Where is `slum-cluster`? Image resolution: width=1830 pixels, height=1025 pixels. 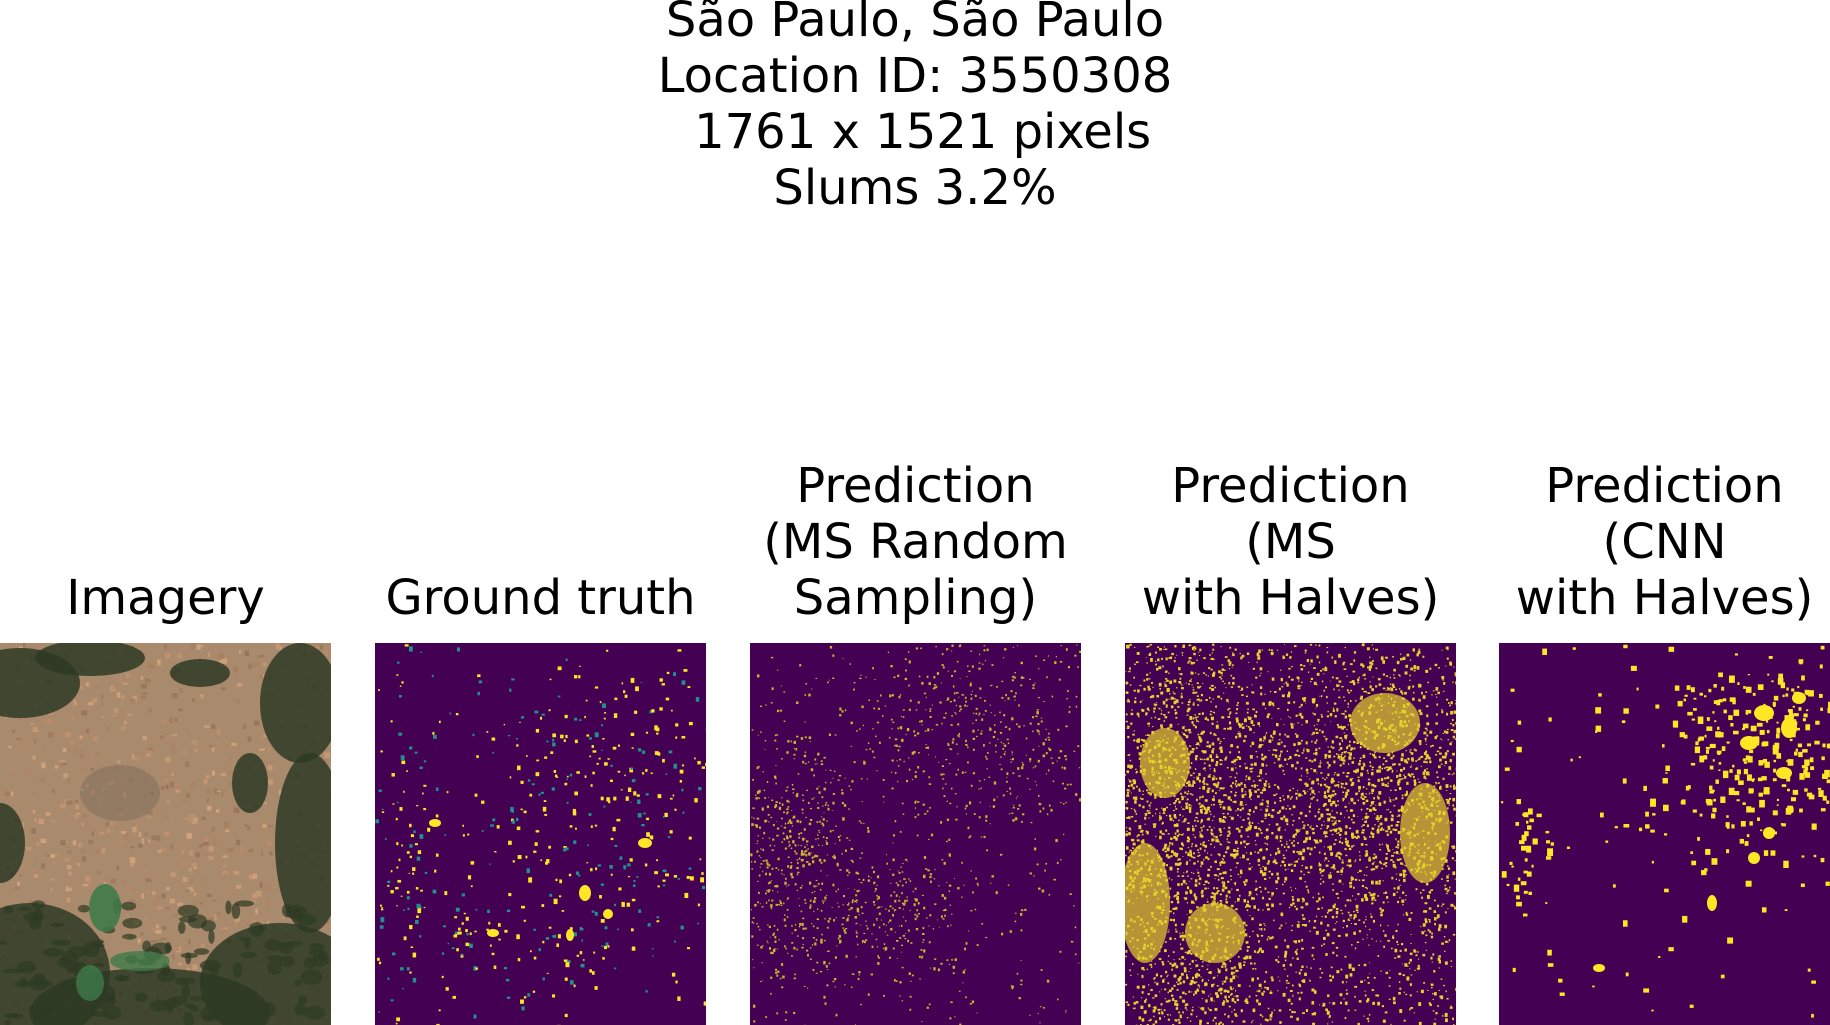 slum-cluster is located at coordinates (608, 914).